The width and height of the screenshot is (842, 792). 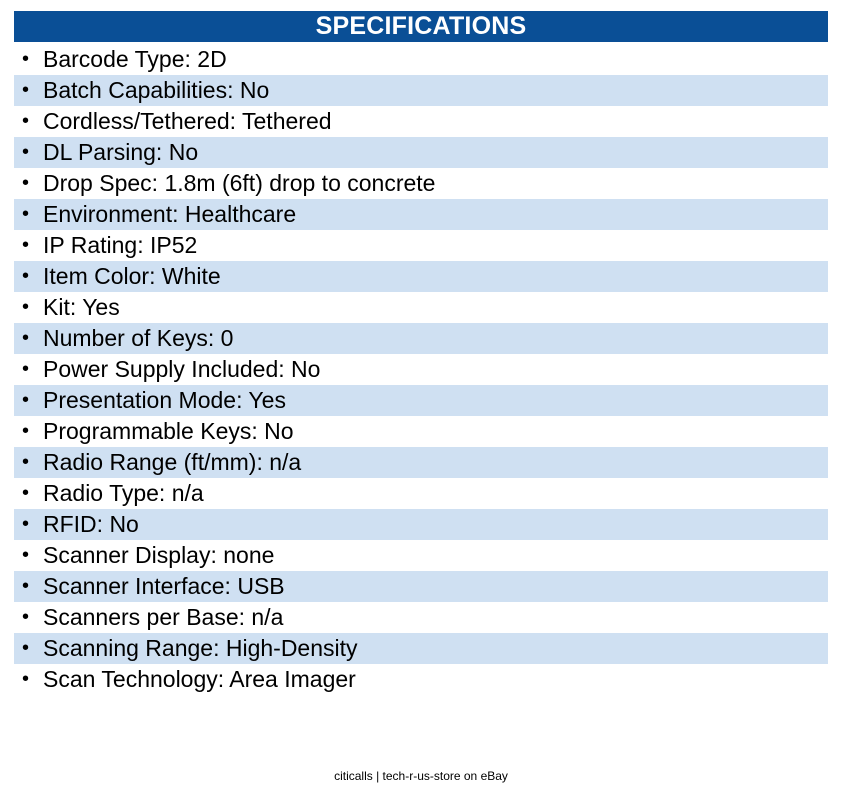 I want to click on spec-text: Number of Keys: 0, so click(x=138, y=338).